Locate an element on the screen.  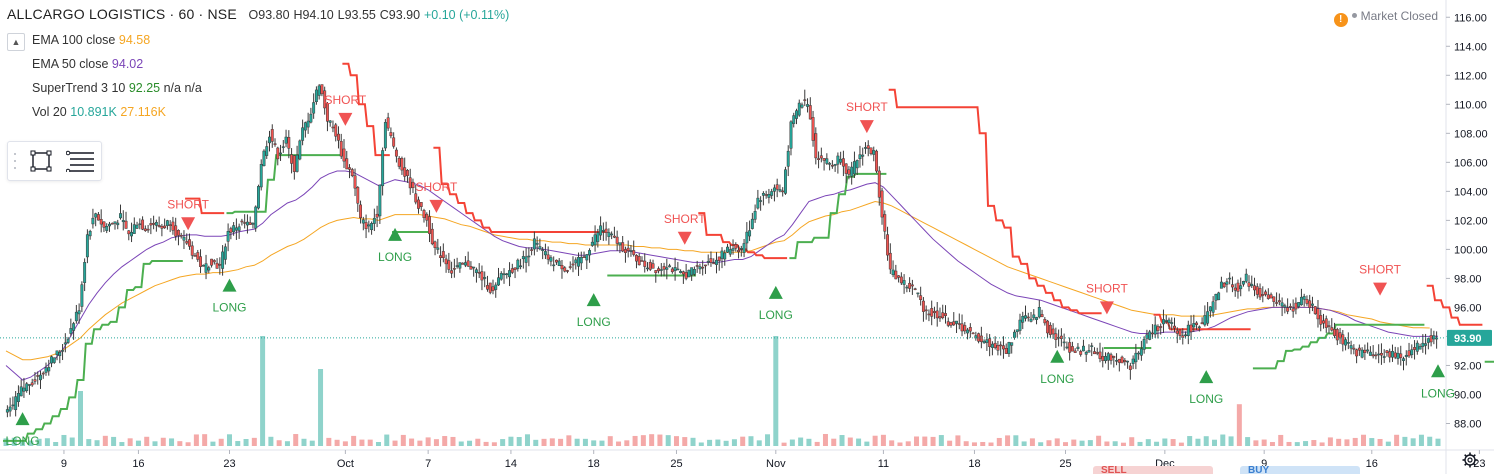
short-signal-label: SHORT is located at coordinates (345, 100).